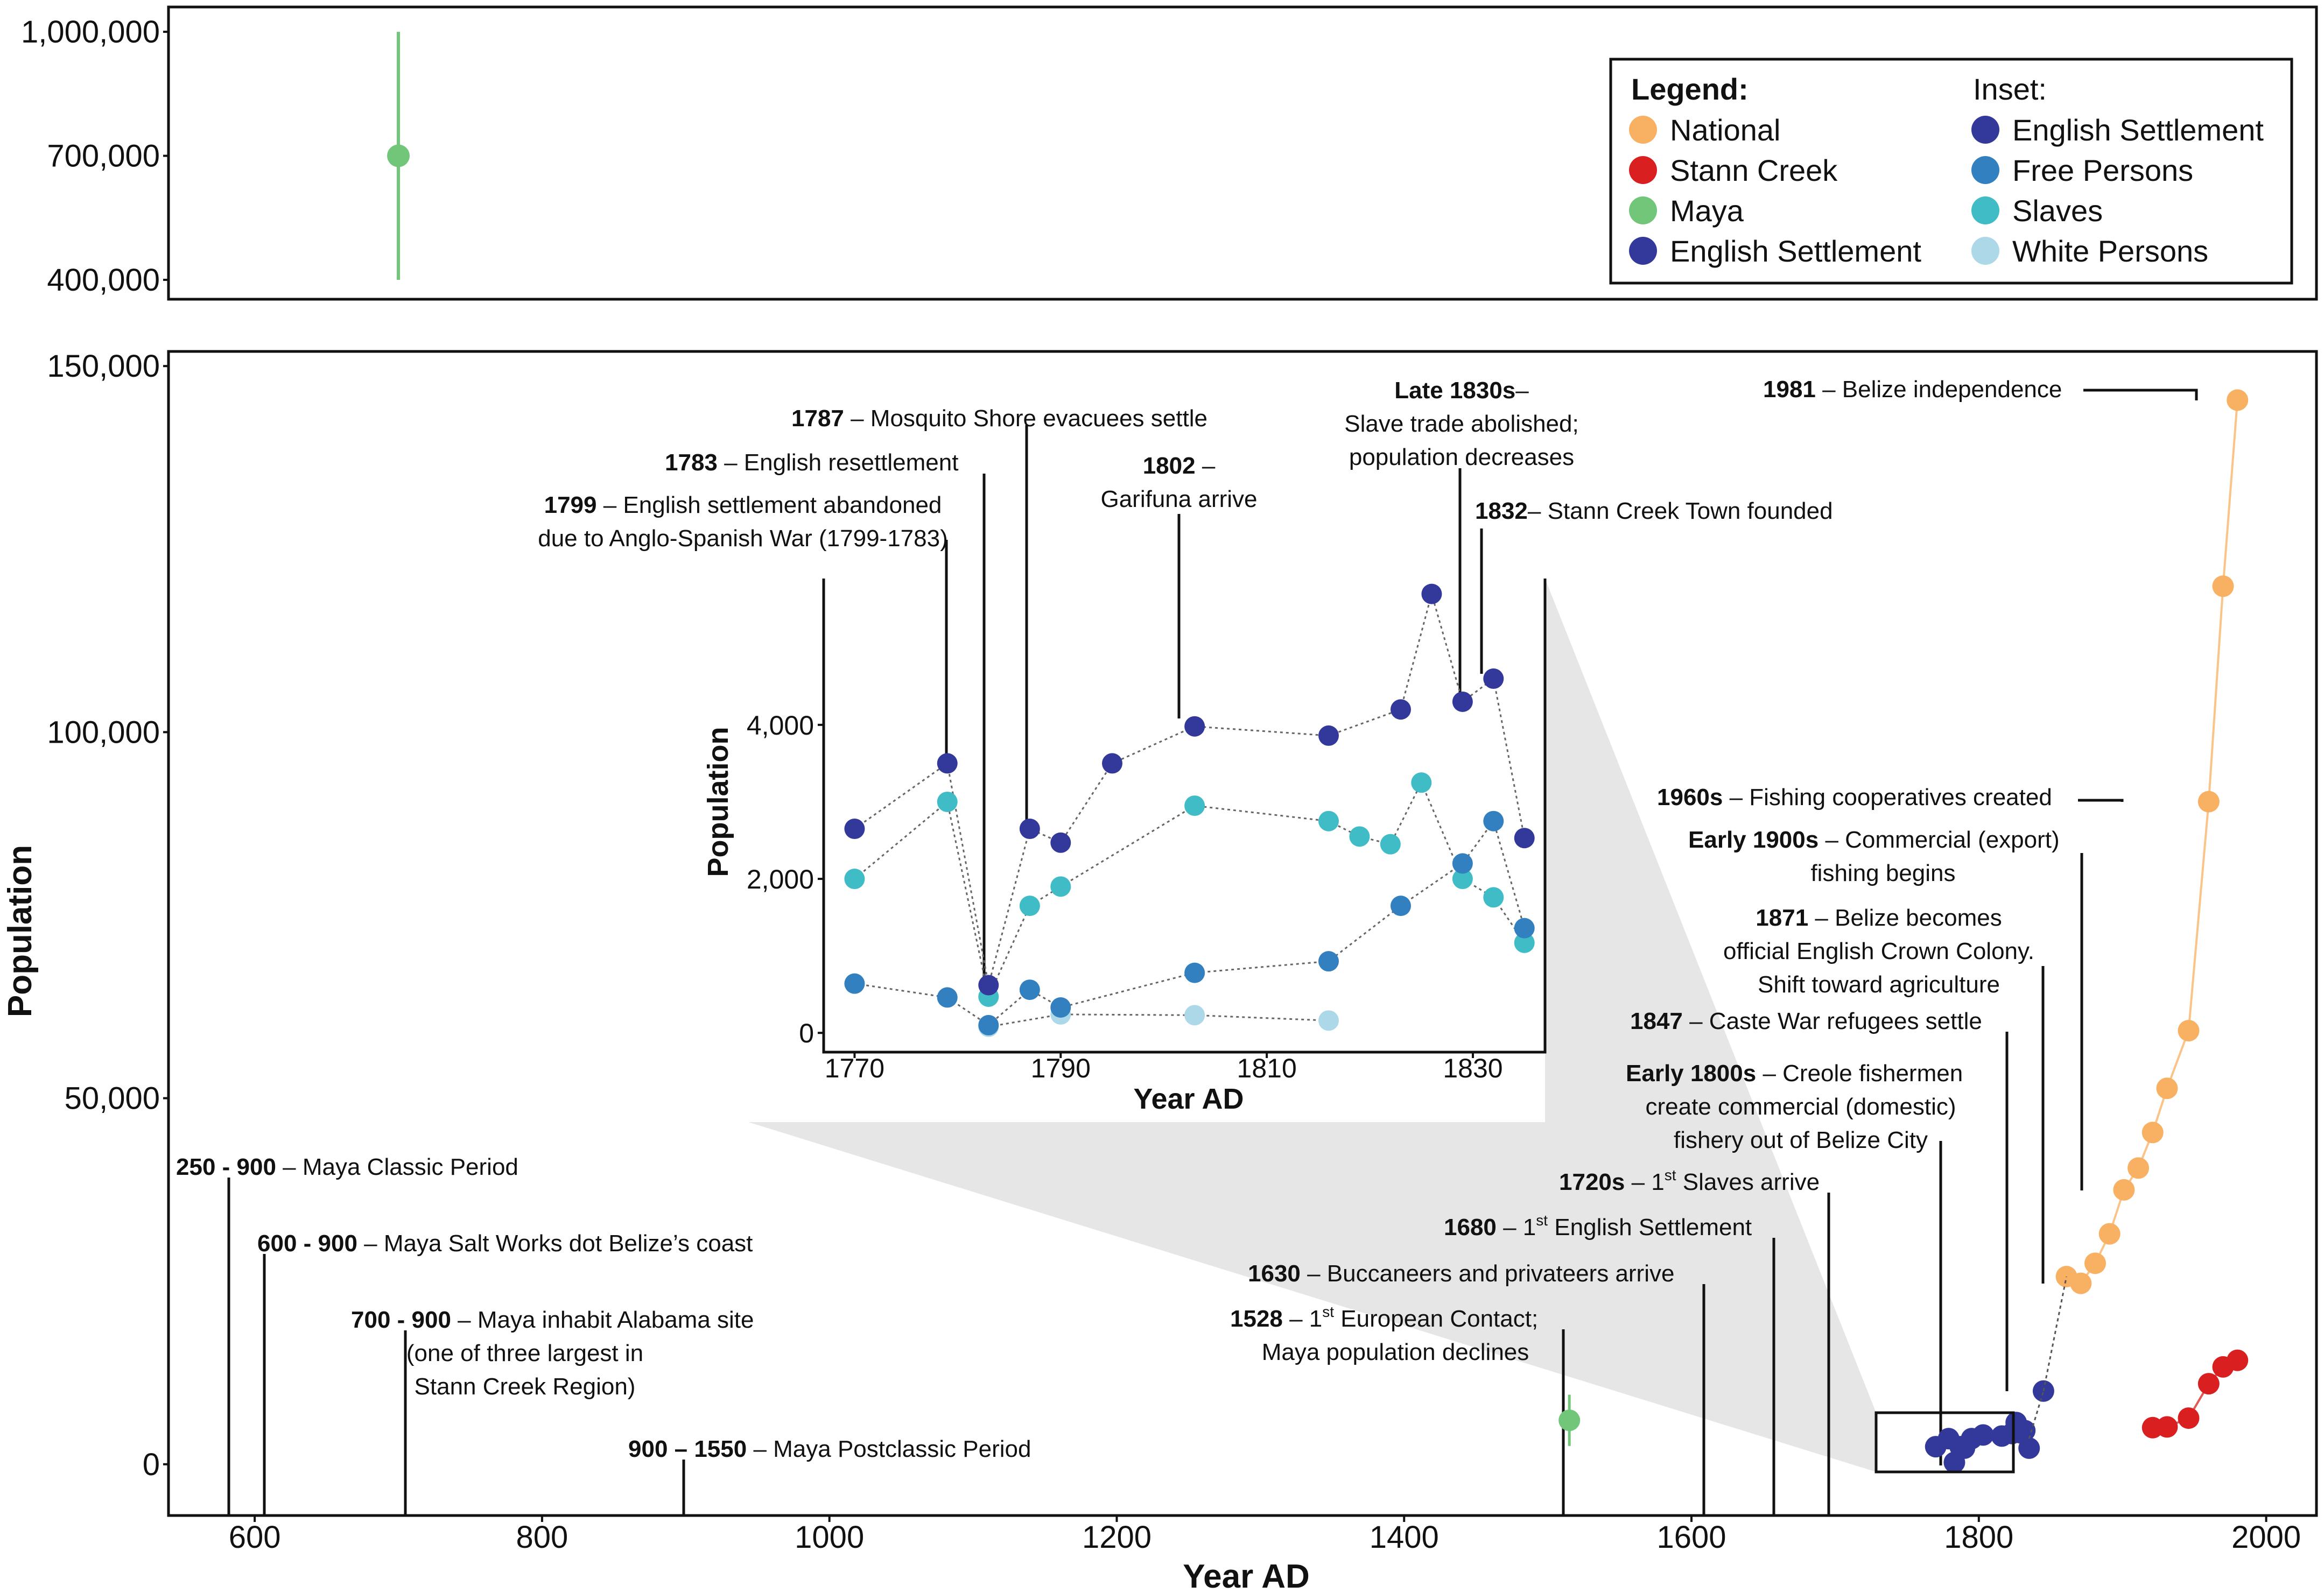 This screenshot has width=2324, height=1593. I want to click on x-tick-label: 1600, so click(1691, 1538).